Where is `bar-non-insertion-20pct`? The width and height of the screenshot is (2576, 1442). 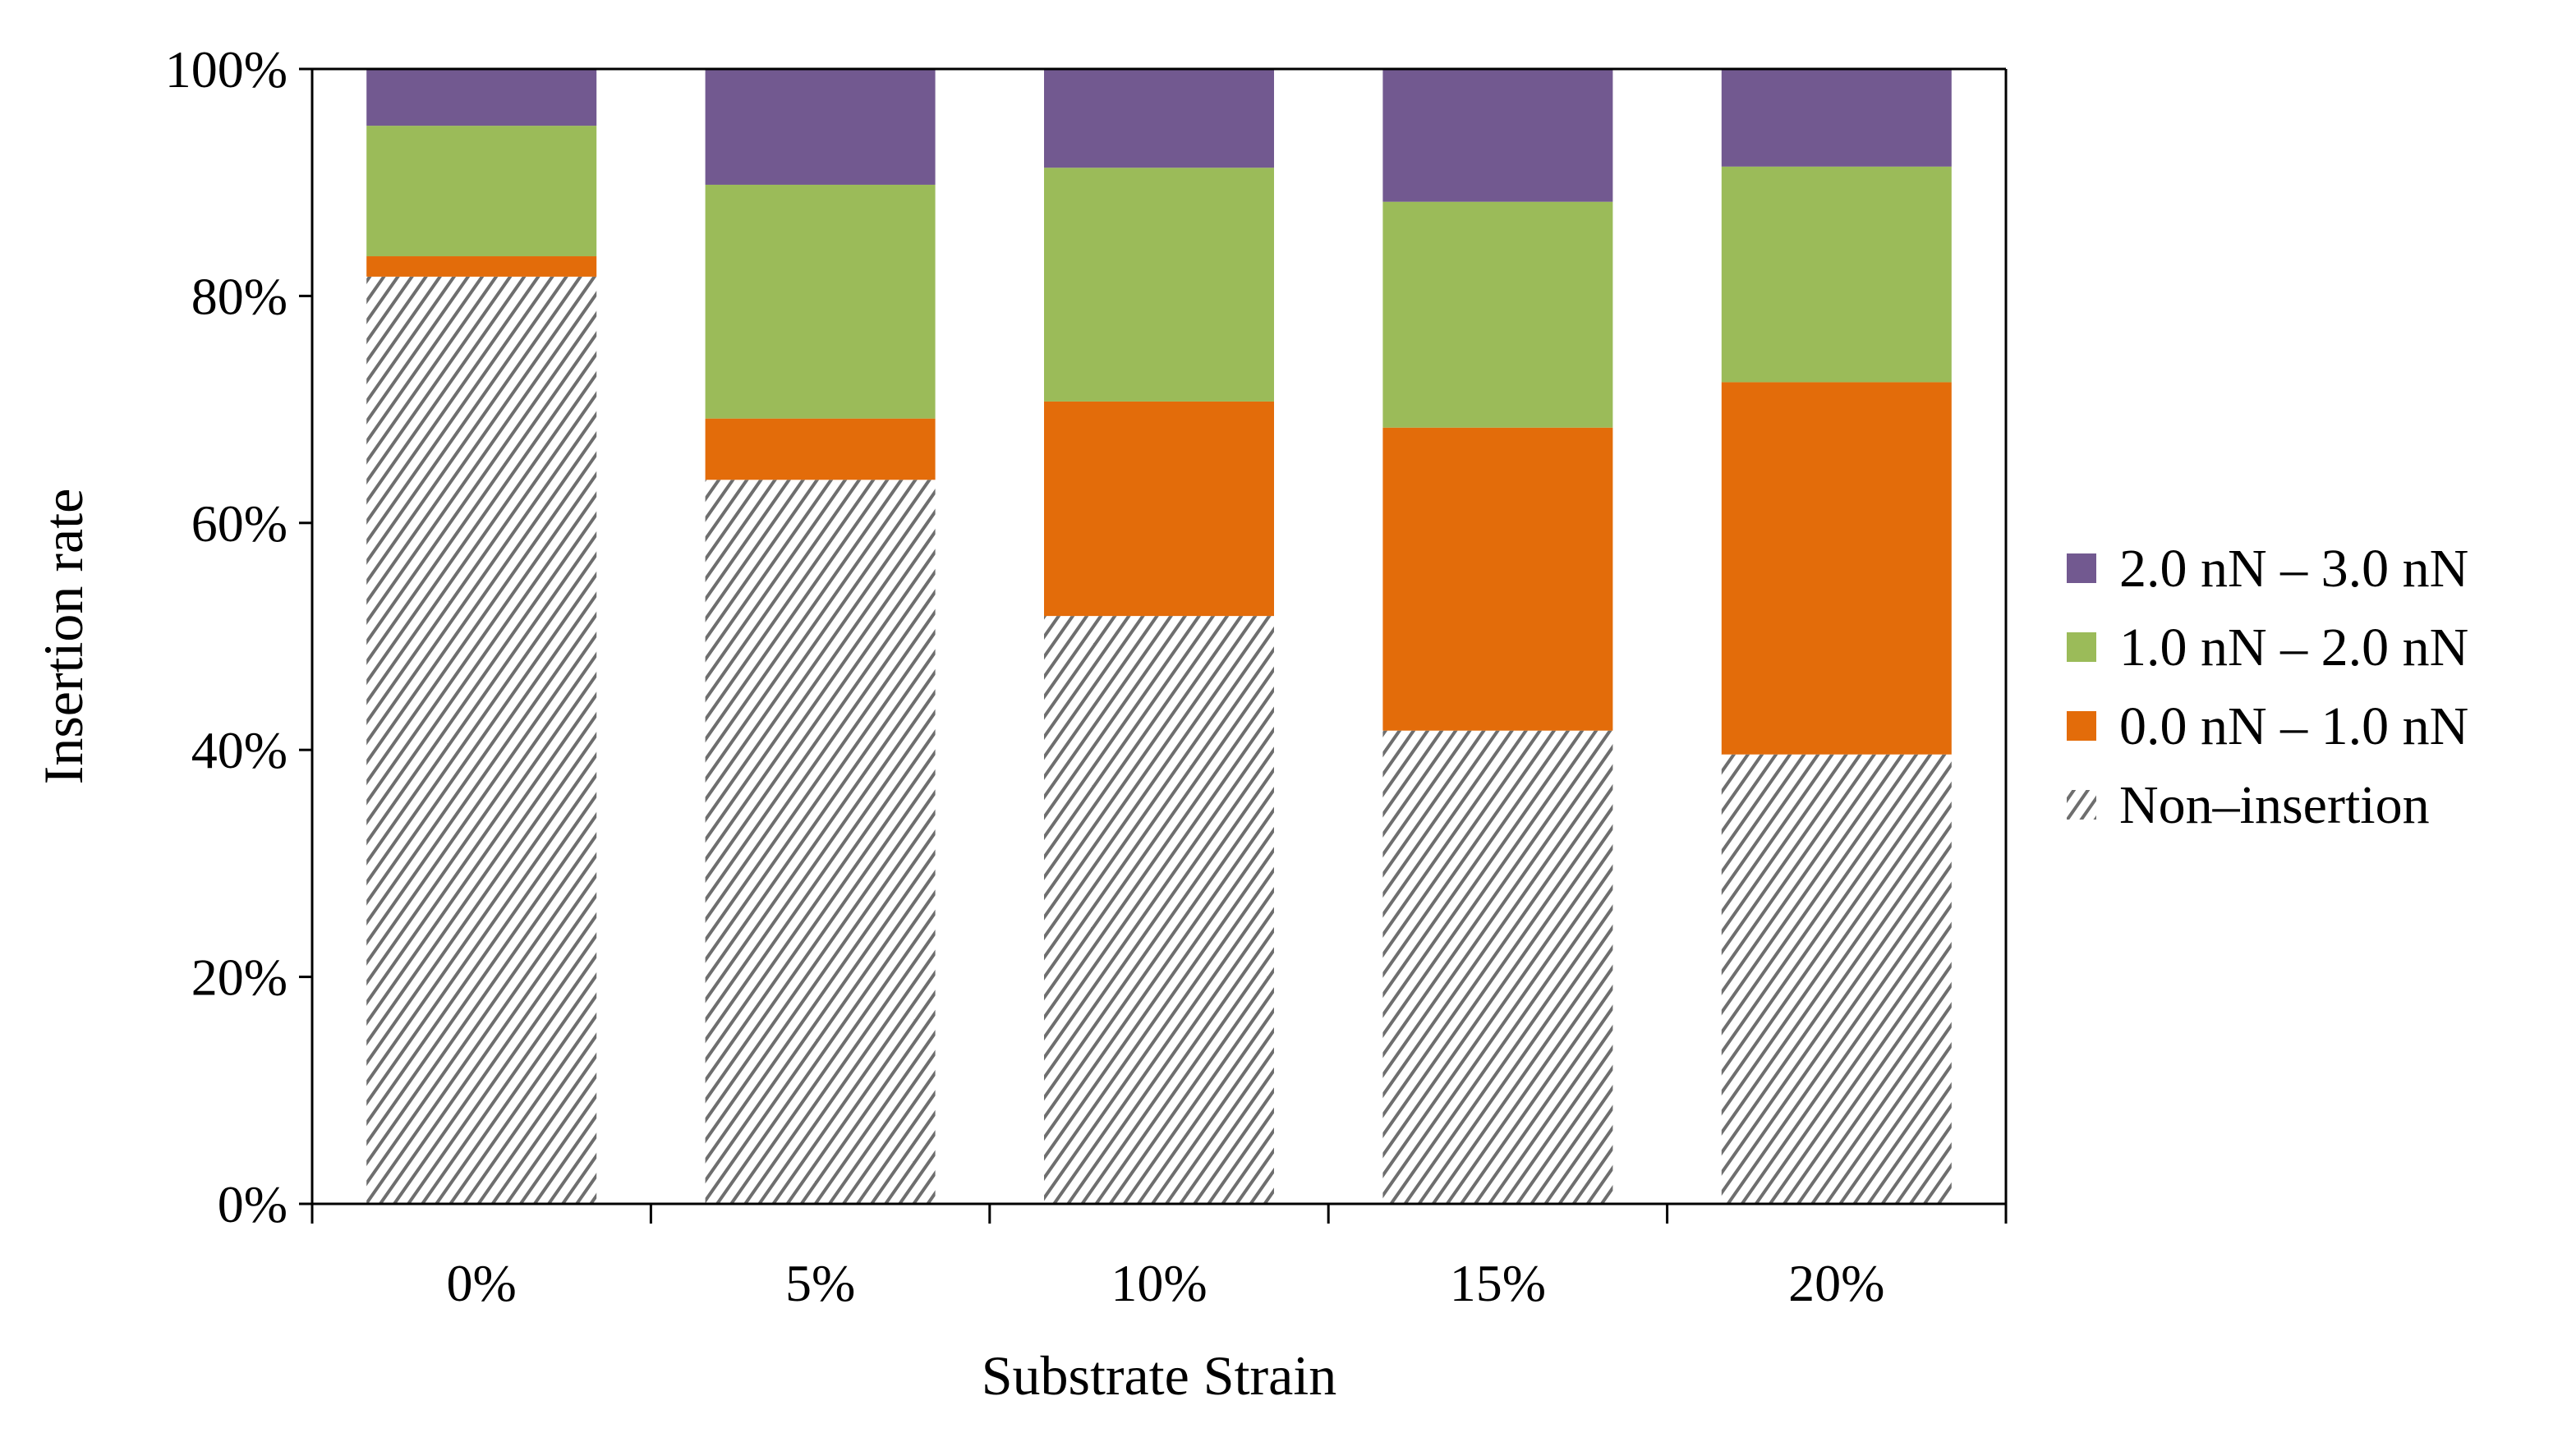 bar-non-insertion-20pct is located at coordinates (1837, 979).